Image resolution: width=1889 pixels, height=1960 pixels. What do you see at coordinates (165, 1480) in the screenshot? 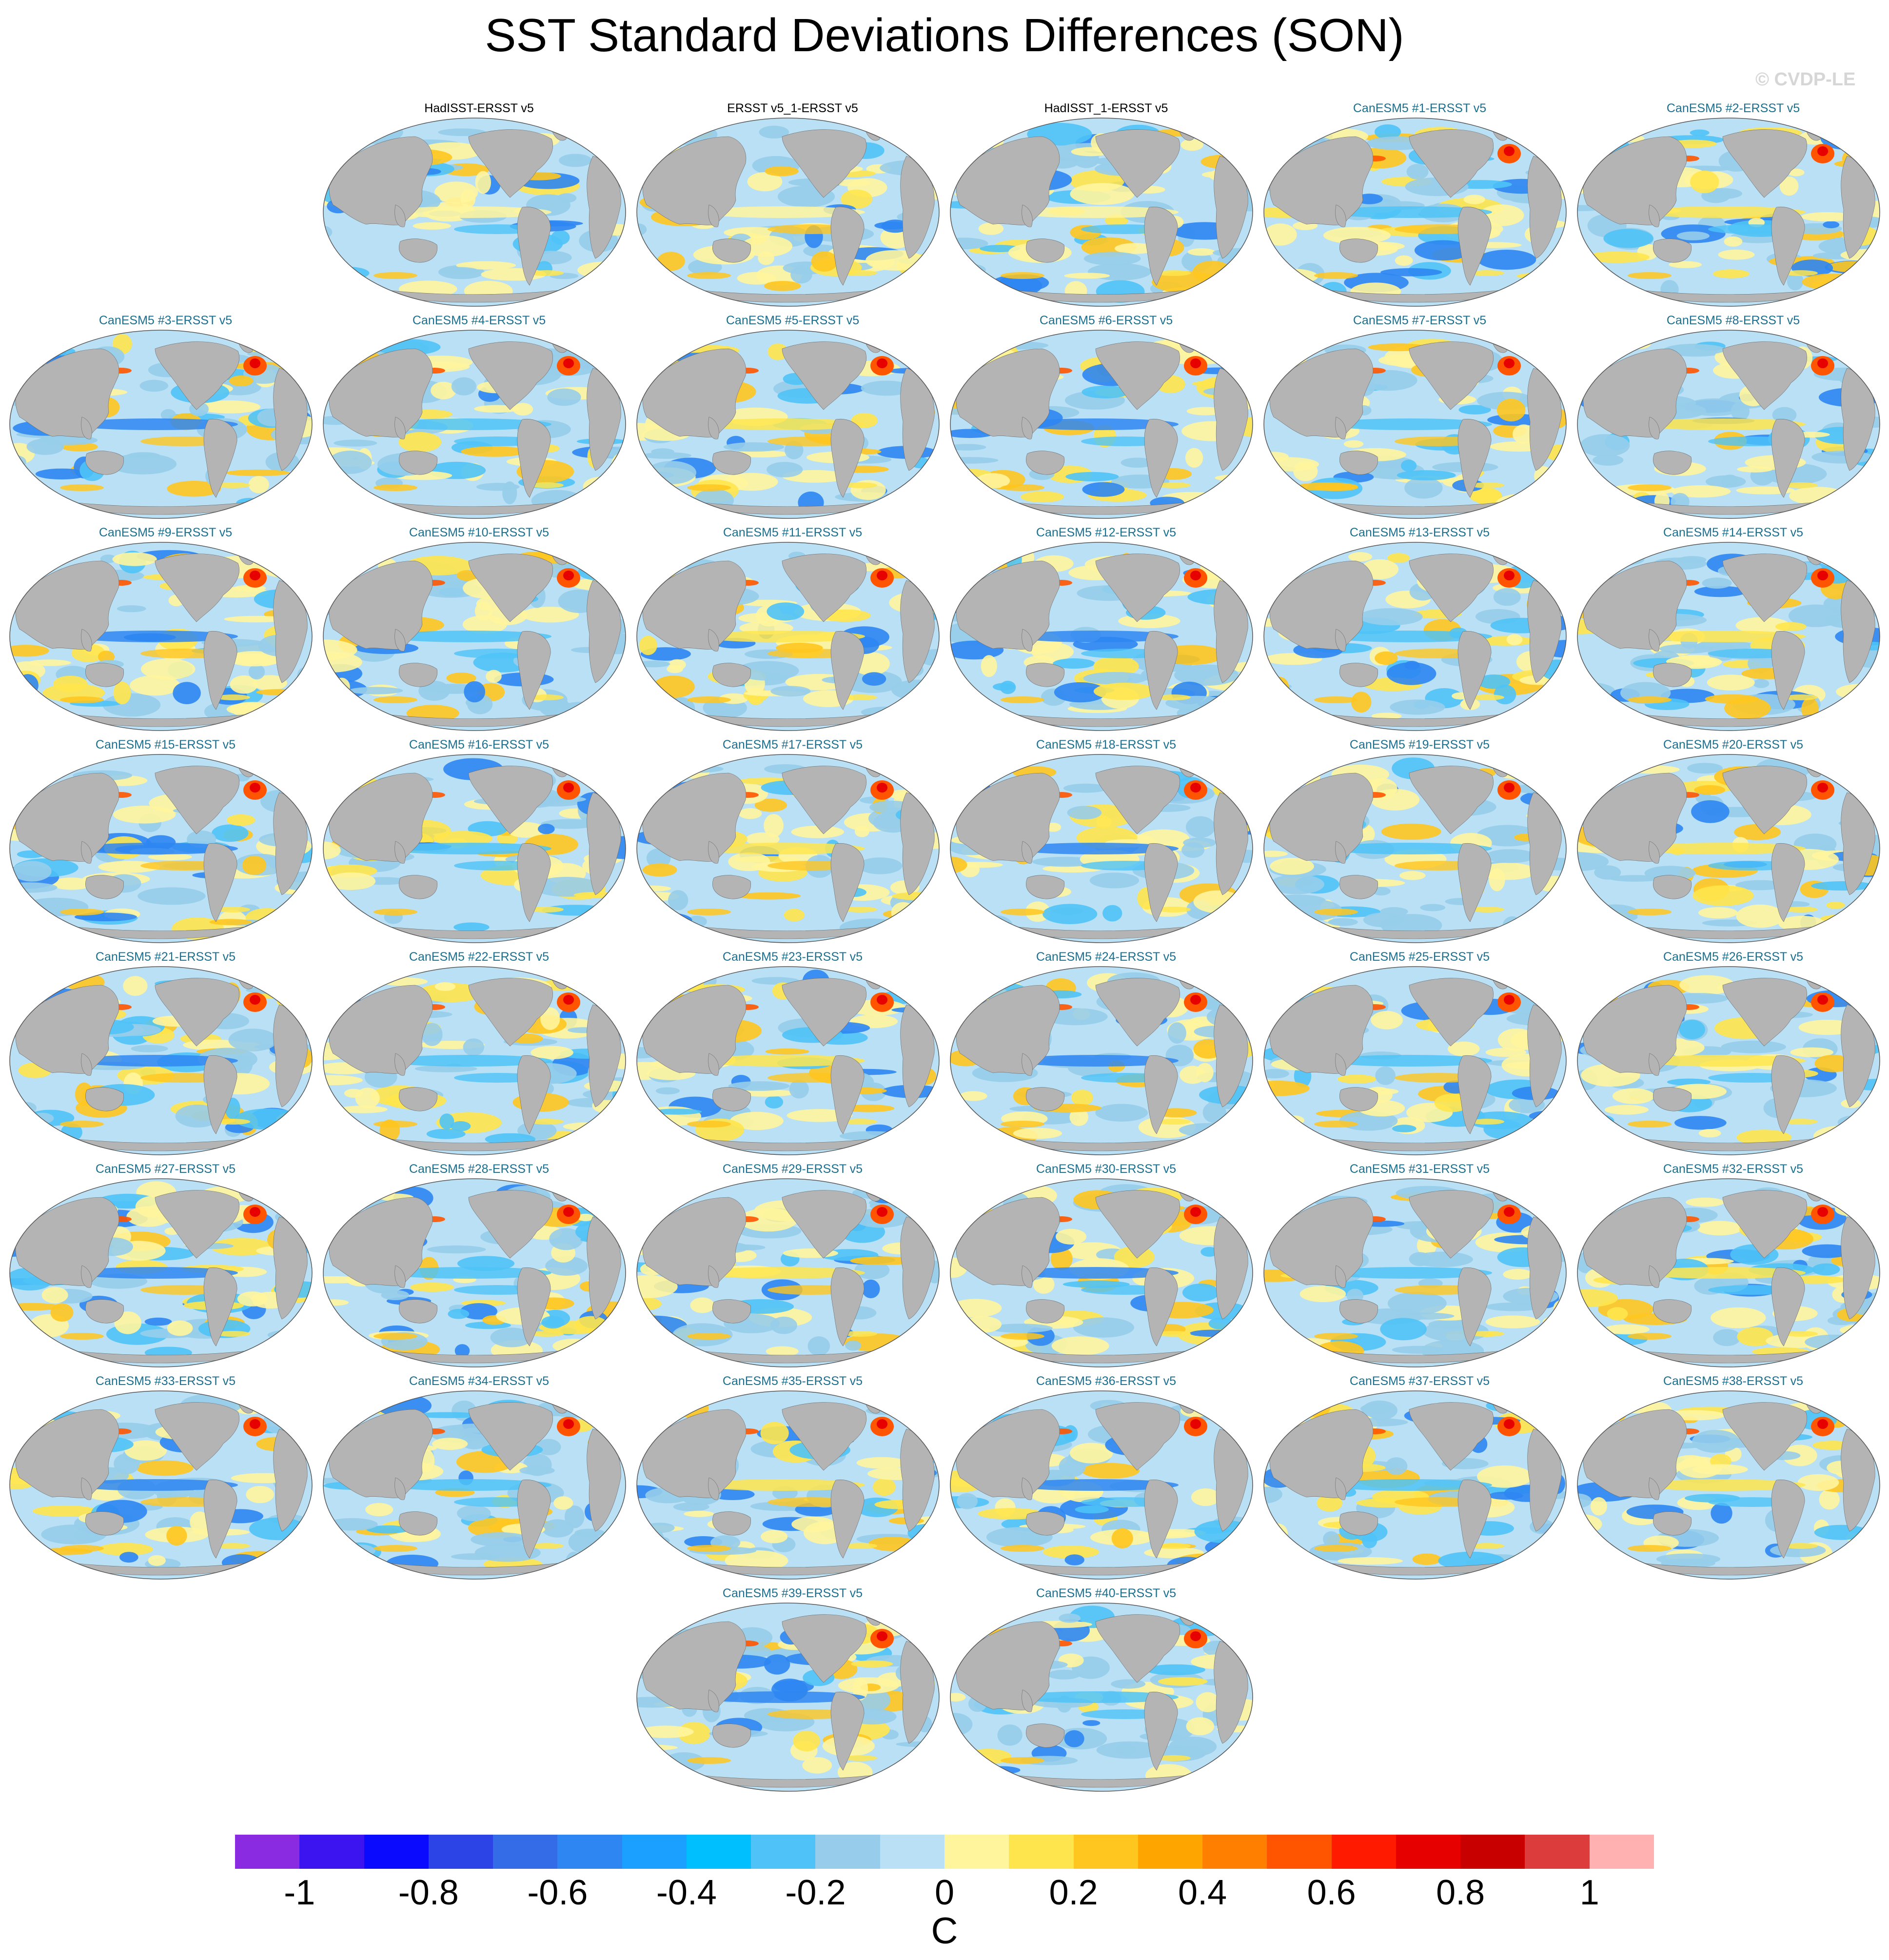
I see `map-panel: CanESM5 #33-ERSST v5` at bounding box center [165, 1480].